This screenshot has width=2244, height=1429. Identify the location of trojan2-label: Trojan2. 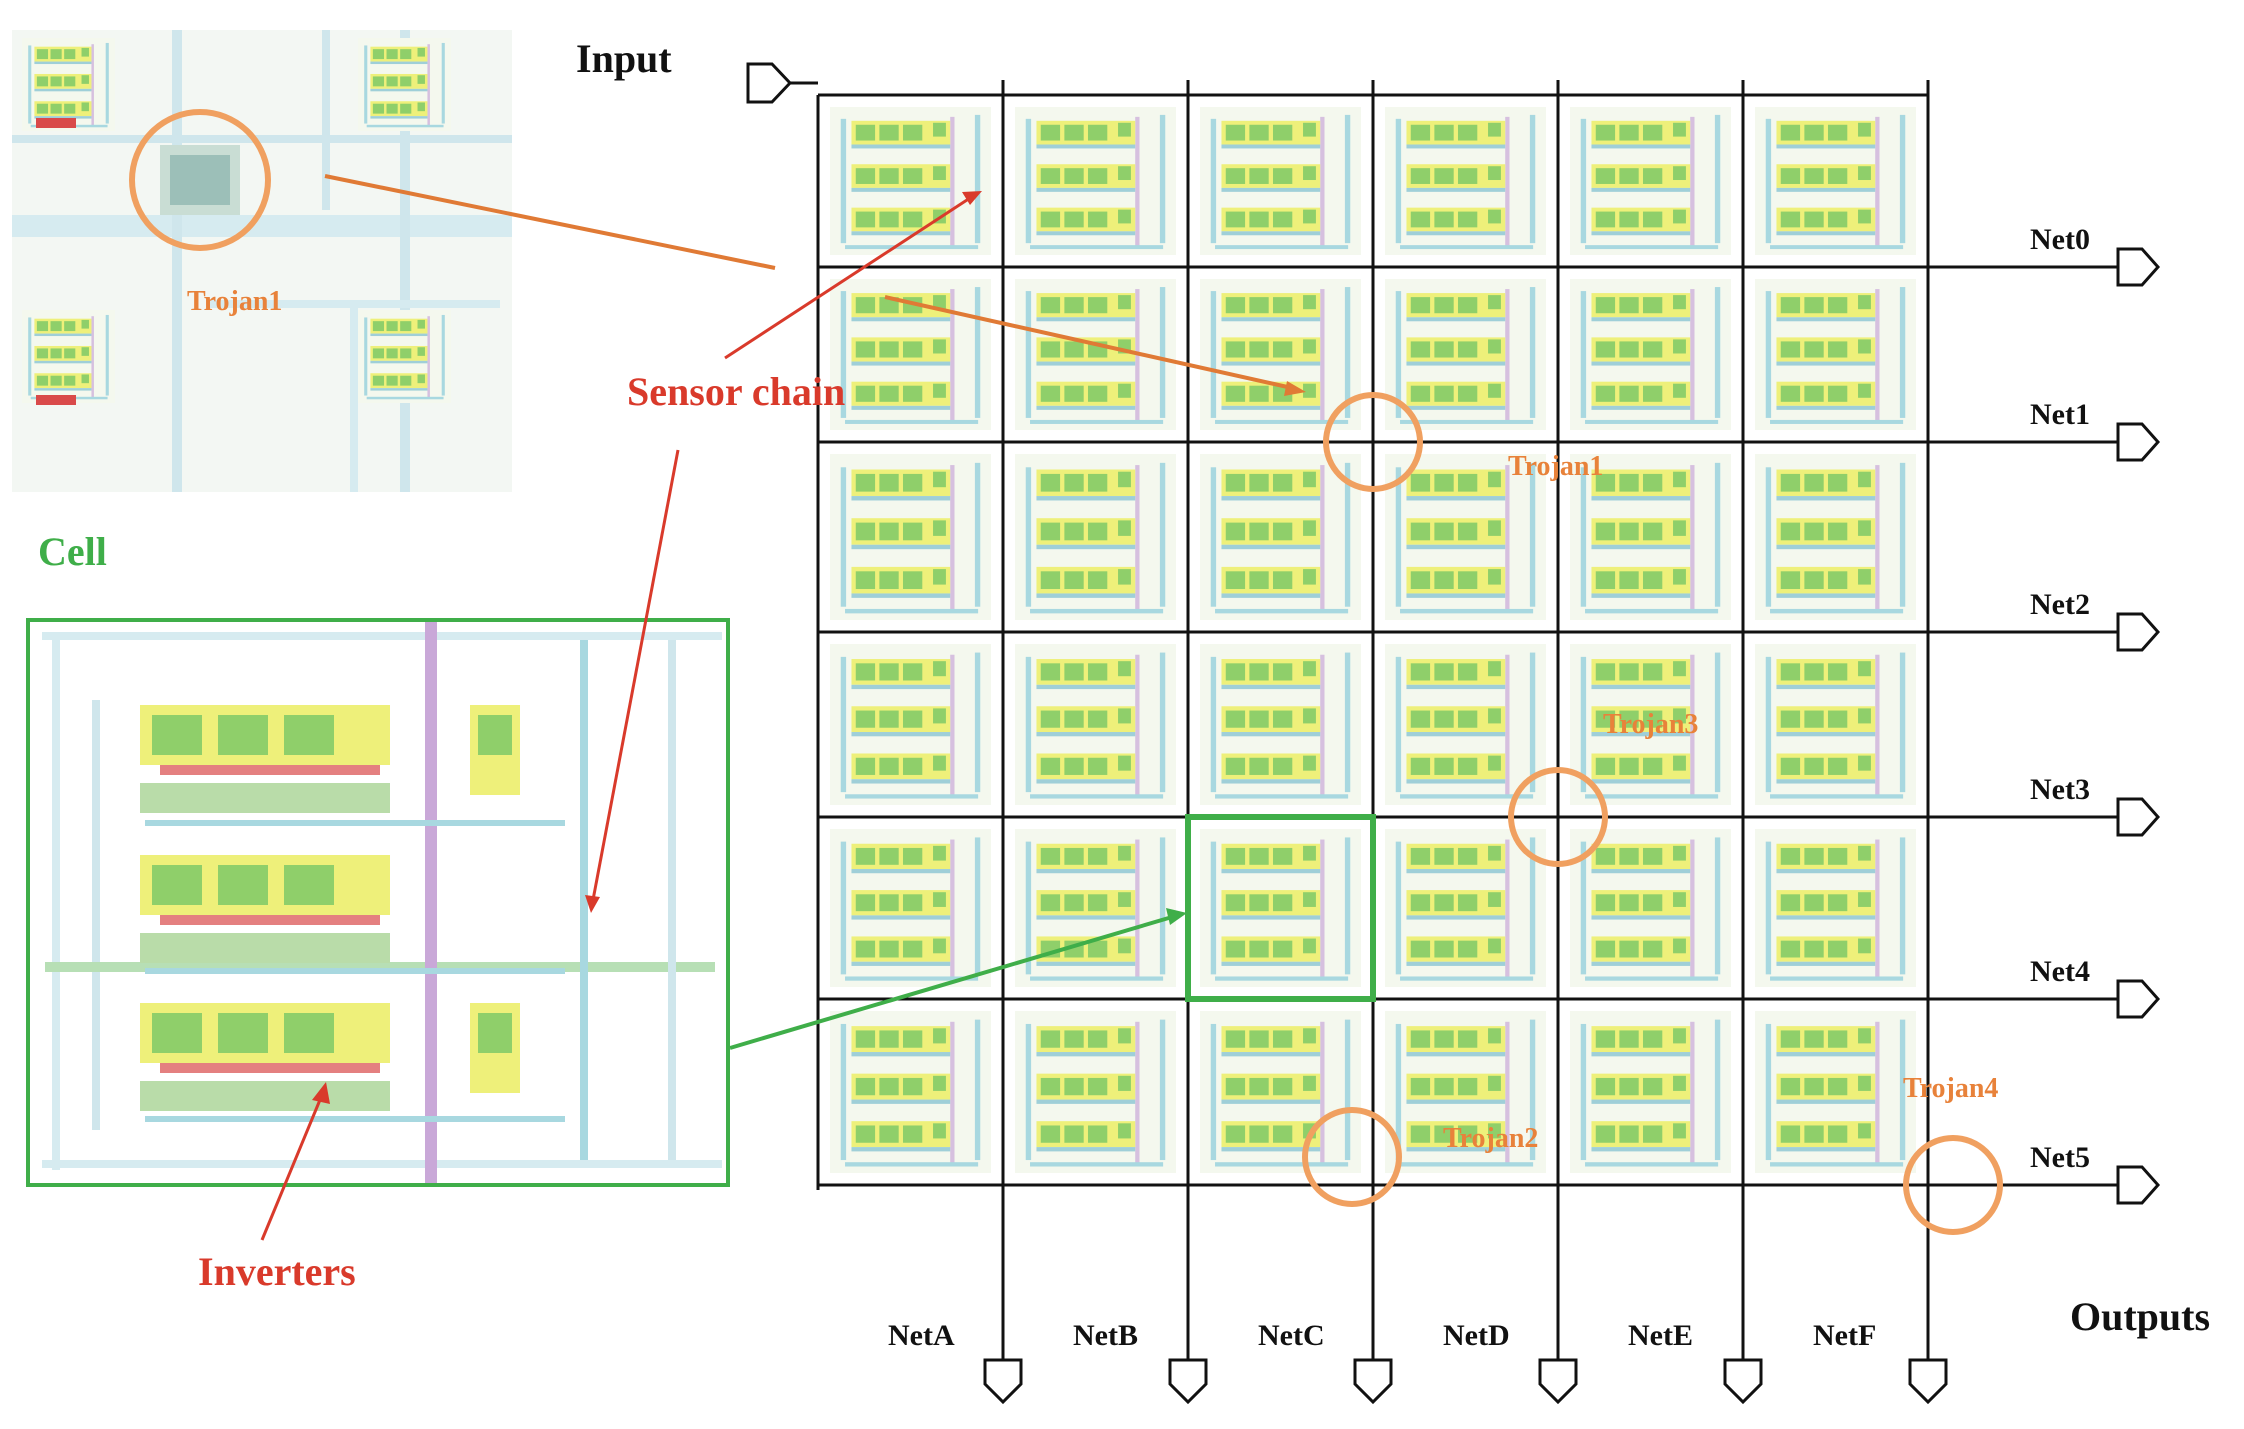
(1490, 1138).